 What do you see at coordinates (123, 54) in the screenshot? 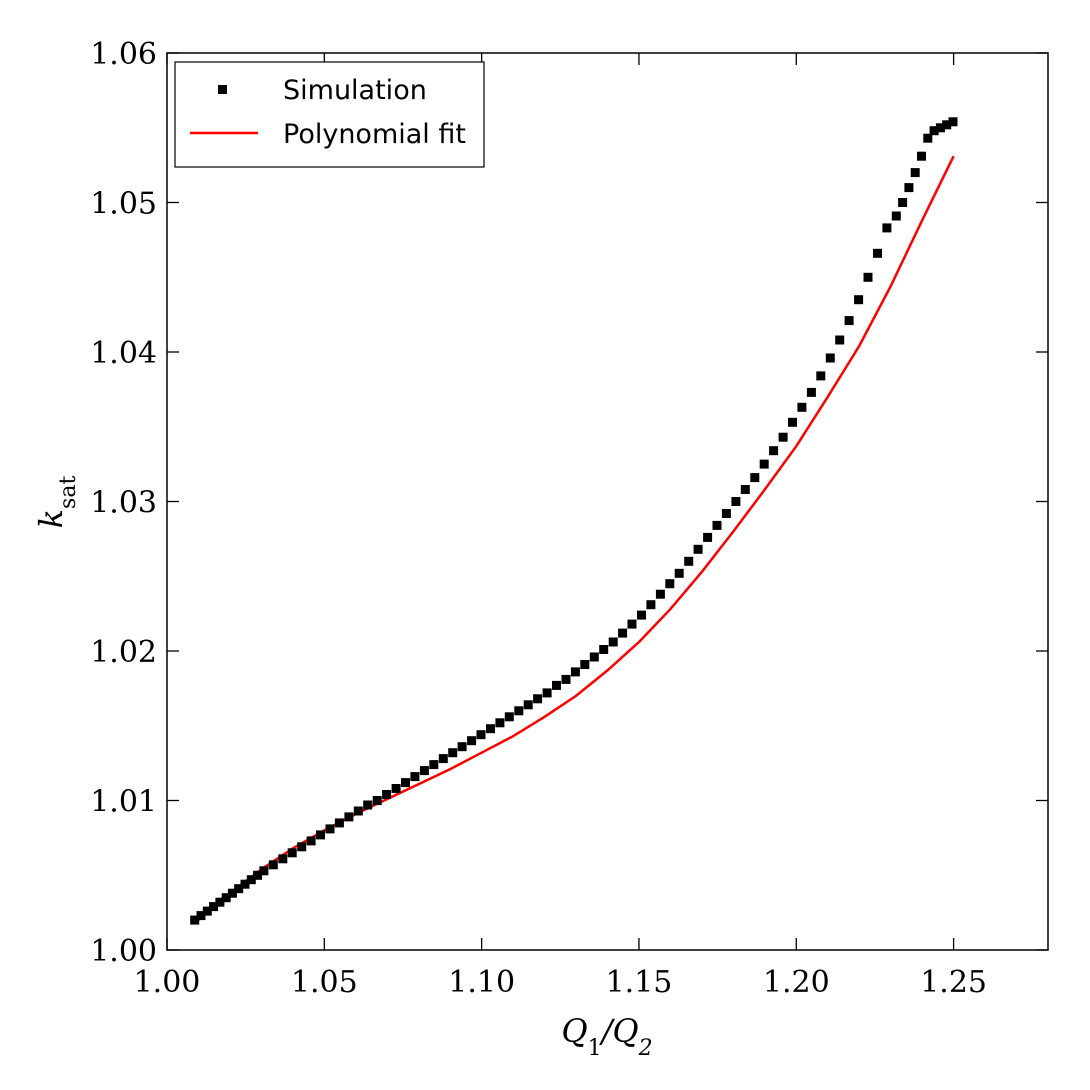
I see `y-tick-label: 1.06` at bounding box center [123, 54].